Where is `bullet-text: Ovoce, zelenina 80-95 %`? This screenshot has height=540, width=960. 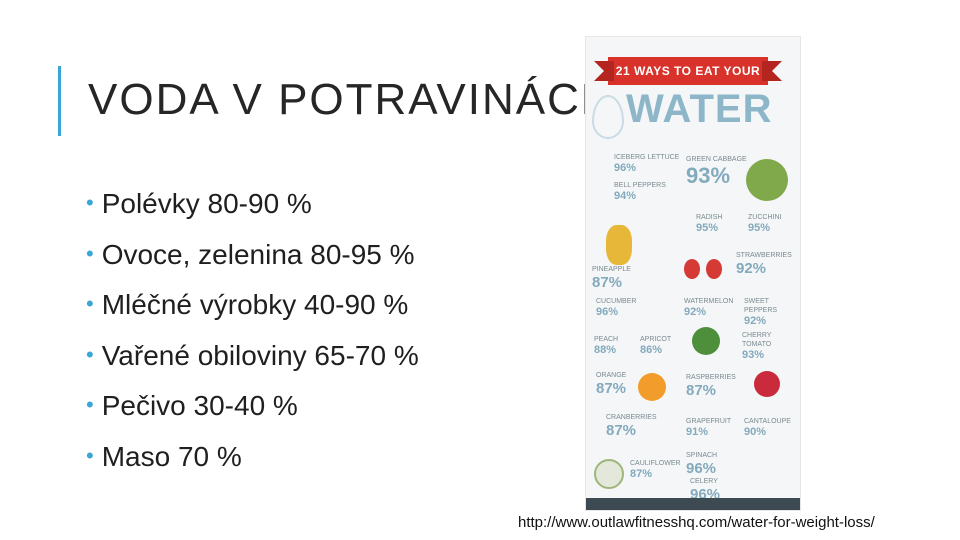
bullet-text: Ovoce, zelenina 80-95 % is located at coordinates (258, 254).